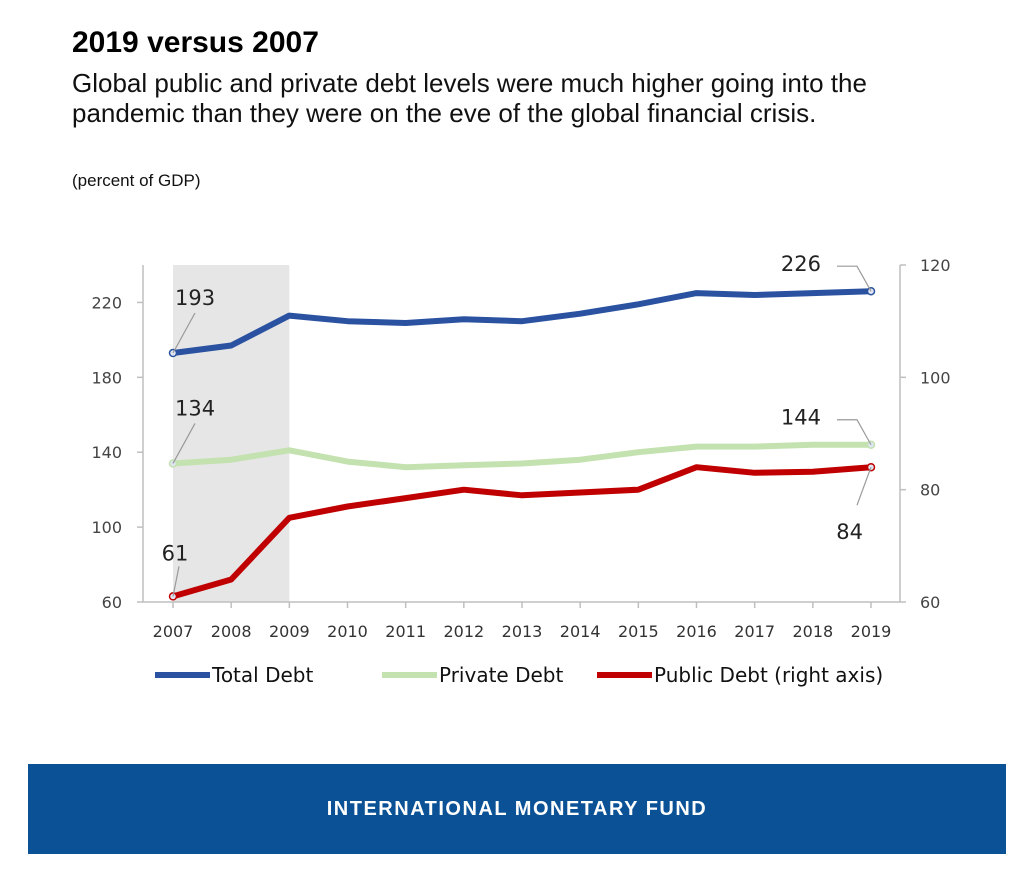 The width and height of the screenshot is (1020, 870). Describe the element at coordinates (173, 463) in the screenshot. I see `private-debt-endpoint` at that location.